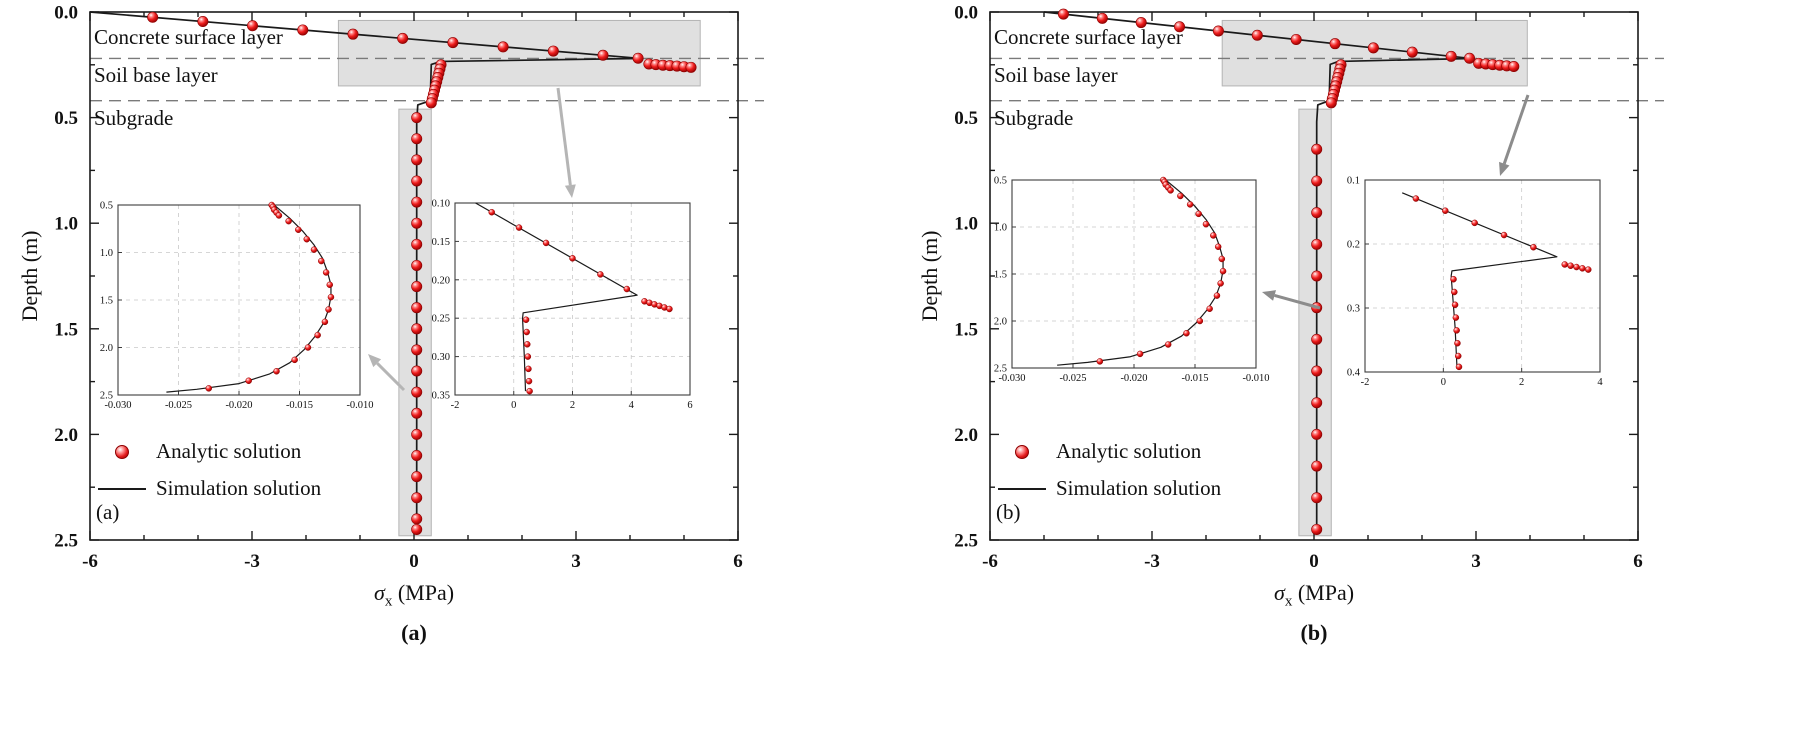 The image size is (1800, 745). Describe the element at coordinates (1279, 592) in the screenshot. I see `sigma-symbol: σ` at that location.